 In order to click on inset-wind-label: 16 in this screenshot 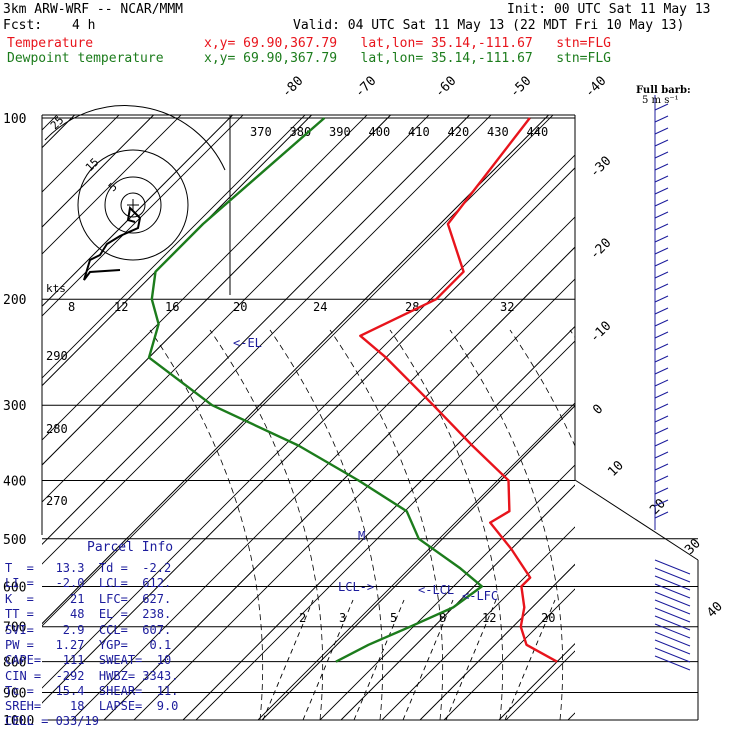, I will do `click(172, 307)`.